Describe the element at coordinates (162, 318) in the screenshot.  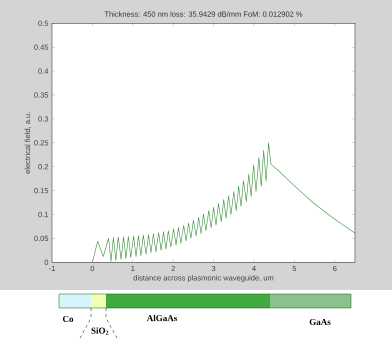
I see `text: AlGaAs` at that location.